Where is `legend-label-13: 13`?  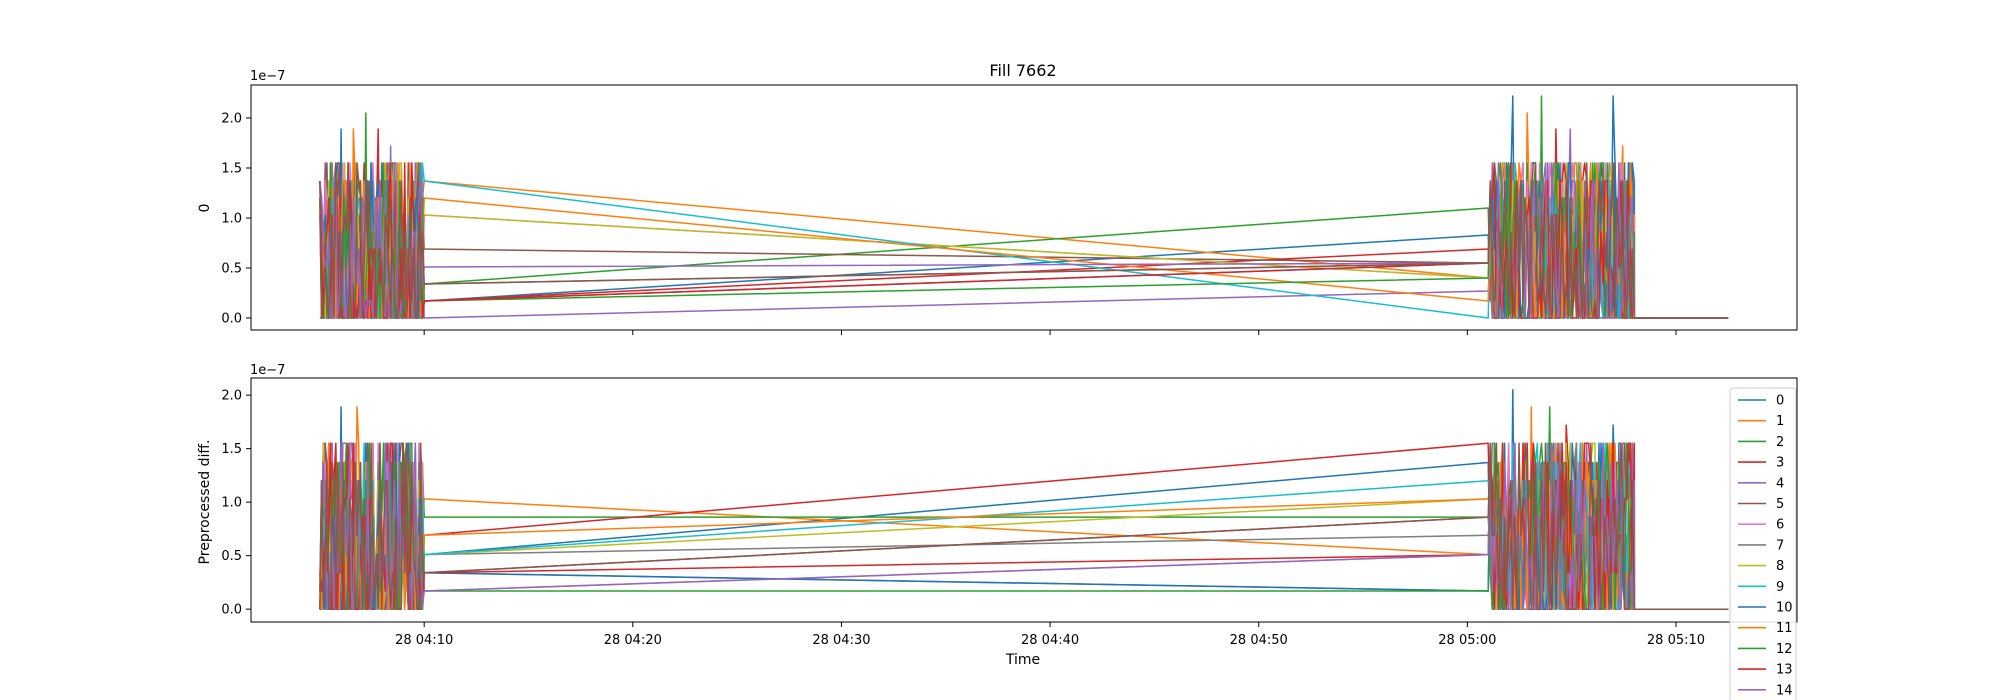
legend-label-13: 13 is located at coordinates (1784, 670).